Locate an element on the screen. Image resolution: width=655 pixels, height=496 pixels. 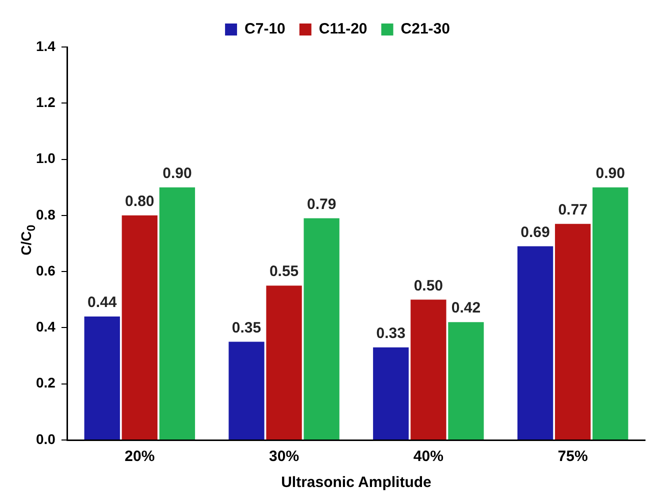
x-tick-label: 40% is located at coordinates (428, 457).